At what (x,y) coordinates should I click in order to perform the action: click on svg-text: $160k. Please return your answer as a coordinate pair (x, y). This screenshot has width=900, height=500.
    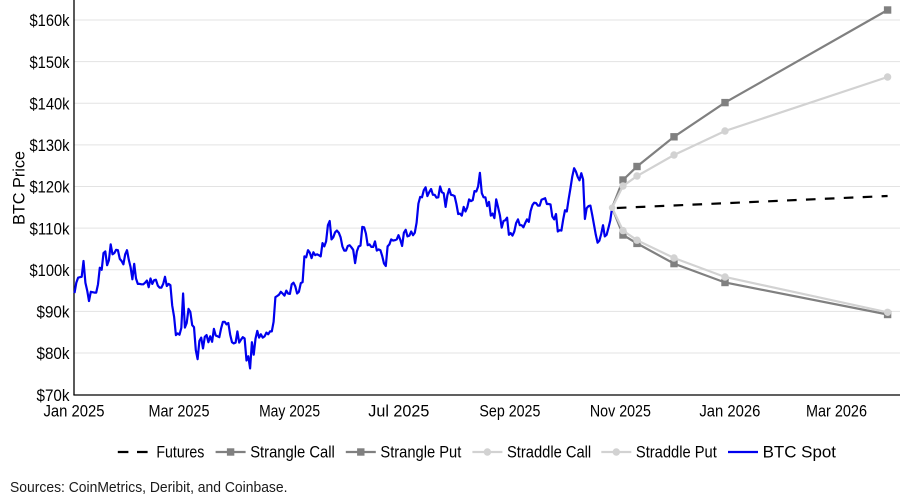
    Looking at the image, I should click on (50, 20).